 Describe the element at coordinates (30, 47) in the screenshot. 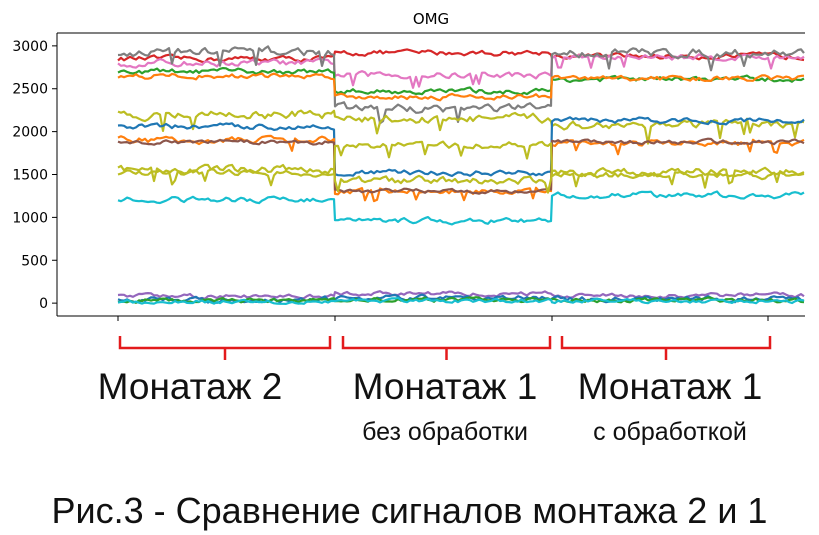

I see `y-tick-label-3000: 3000` at that location.